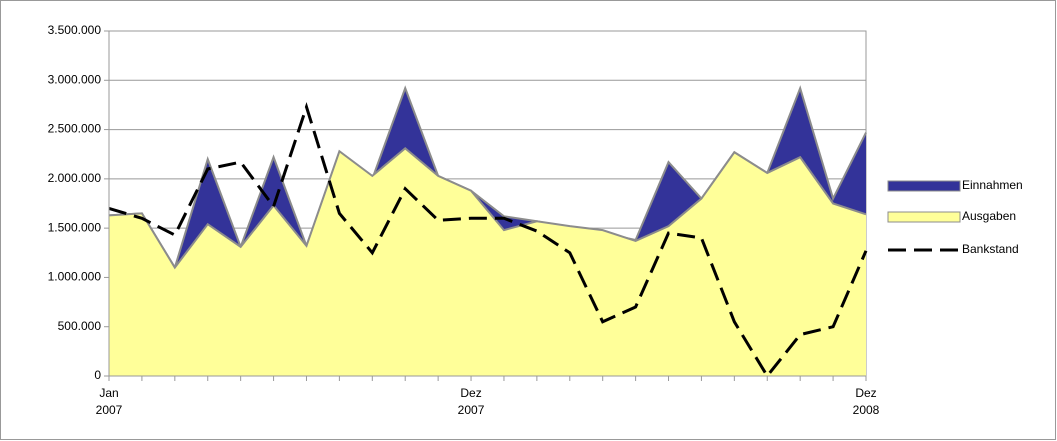 Image resolution: width=1057 pixels, height=441 pixels. Describe the element at coordinates (75, 129) in the screenshot. I see `y-tick-label: 2.500.000` at that location.